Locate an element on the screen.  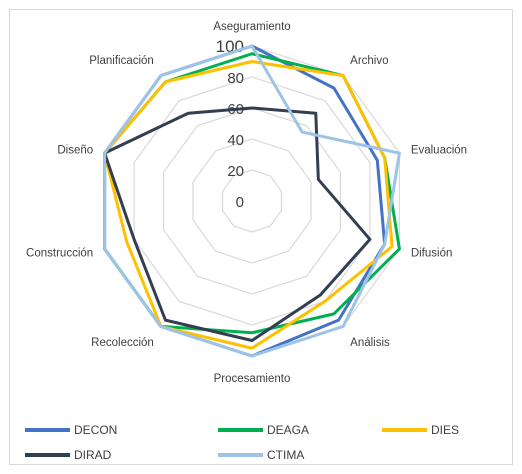
category-label: Difusión is located at coordinates (432, 254).